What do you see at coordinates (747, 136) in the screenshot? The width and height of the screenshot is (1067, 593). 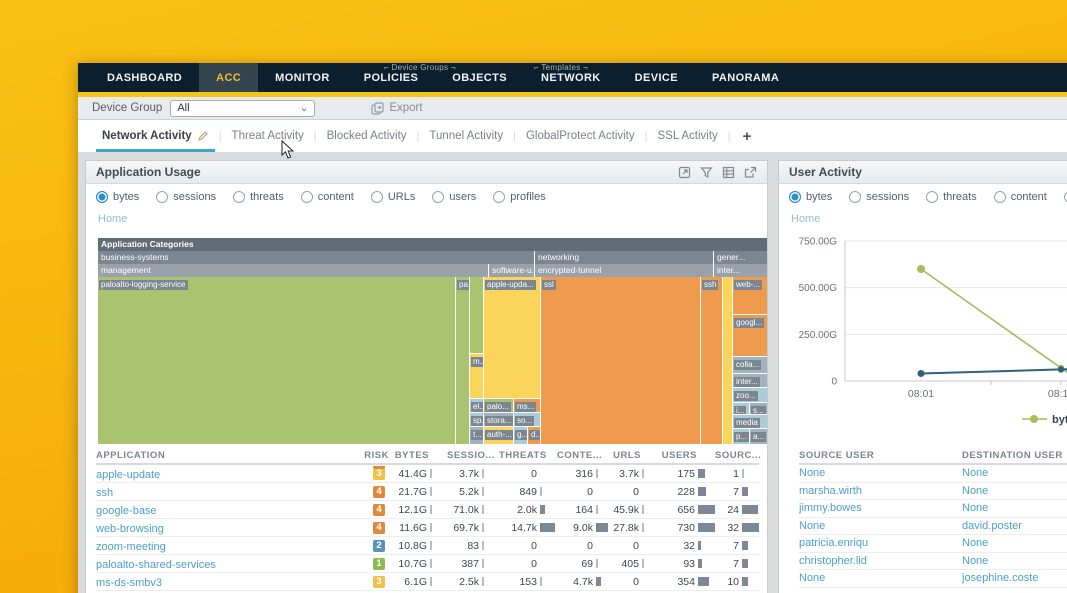 I see `add-tab-button: +` at bounding box center [747, 136].